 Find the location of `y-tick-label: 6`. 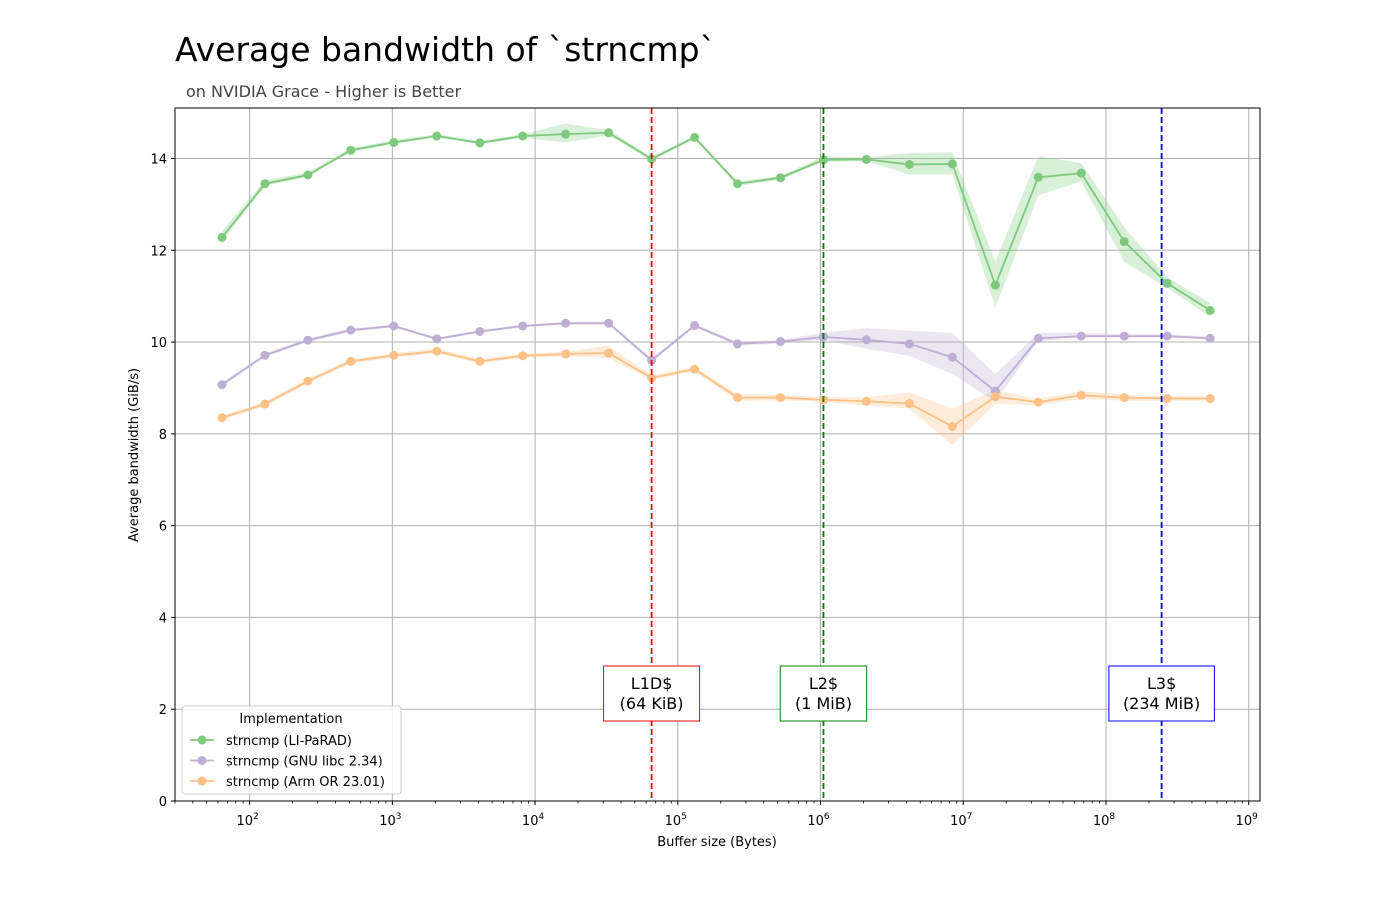

y-tick-label: 6 is located at coordinates (163, 527).